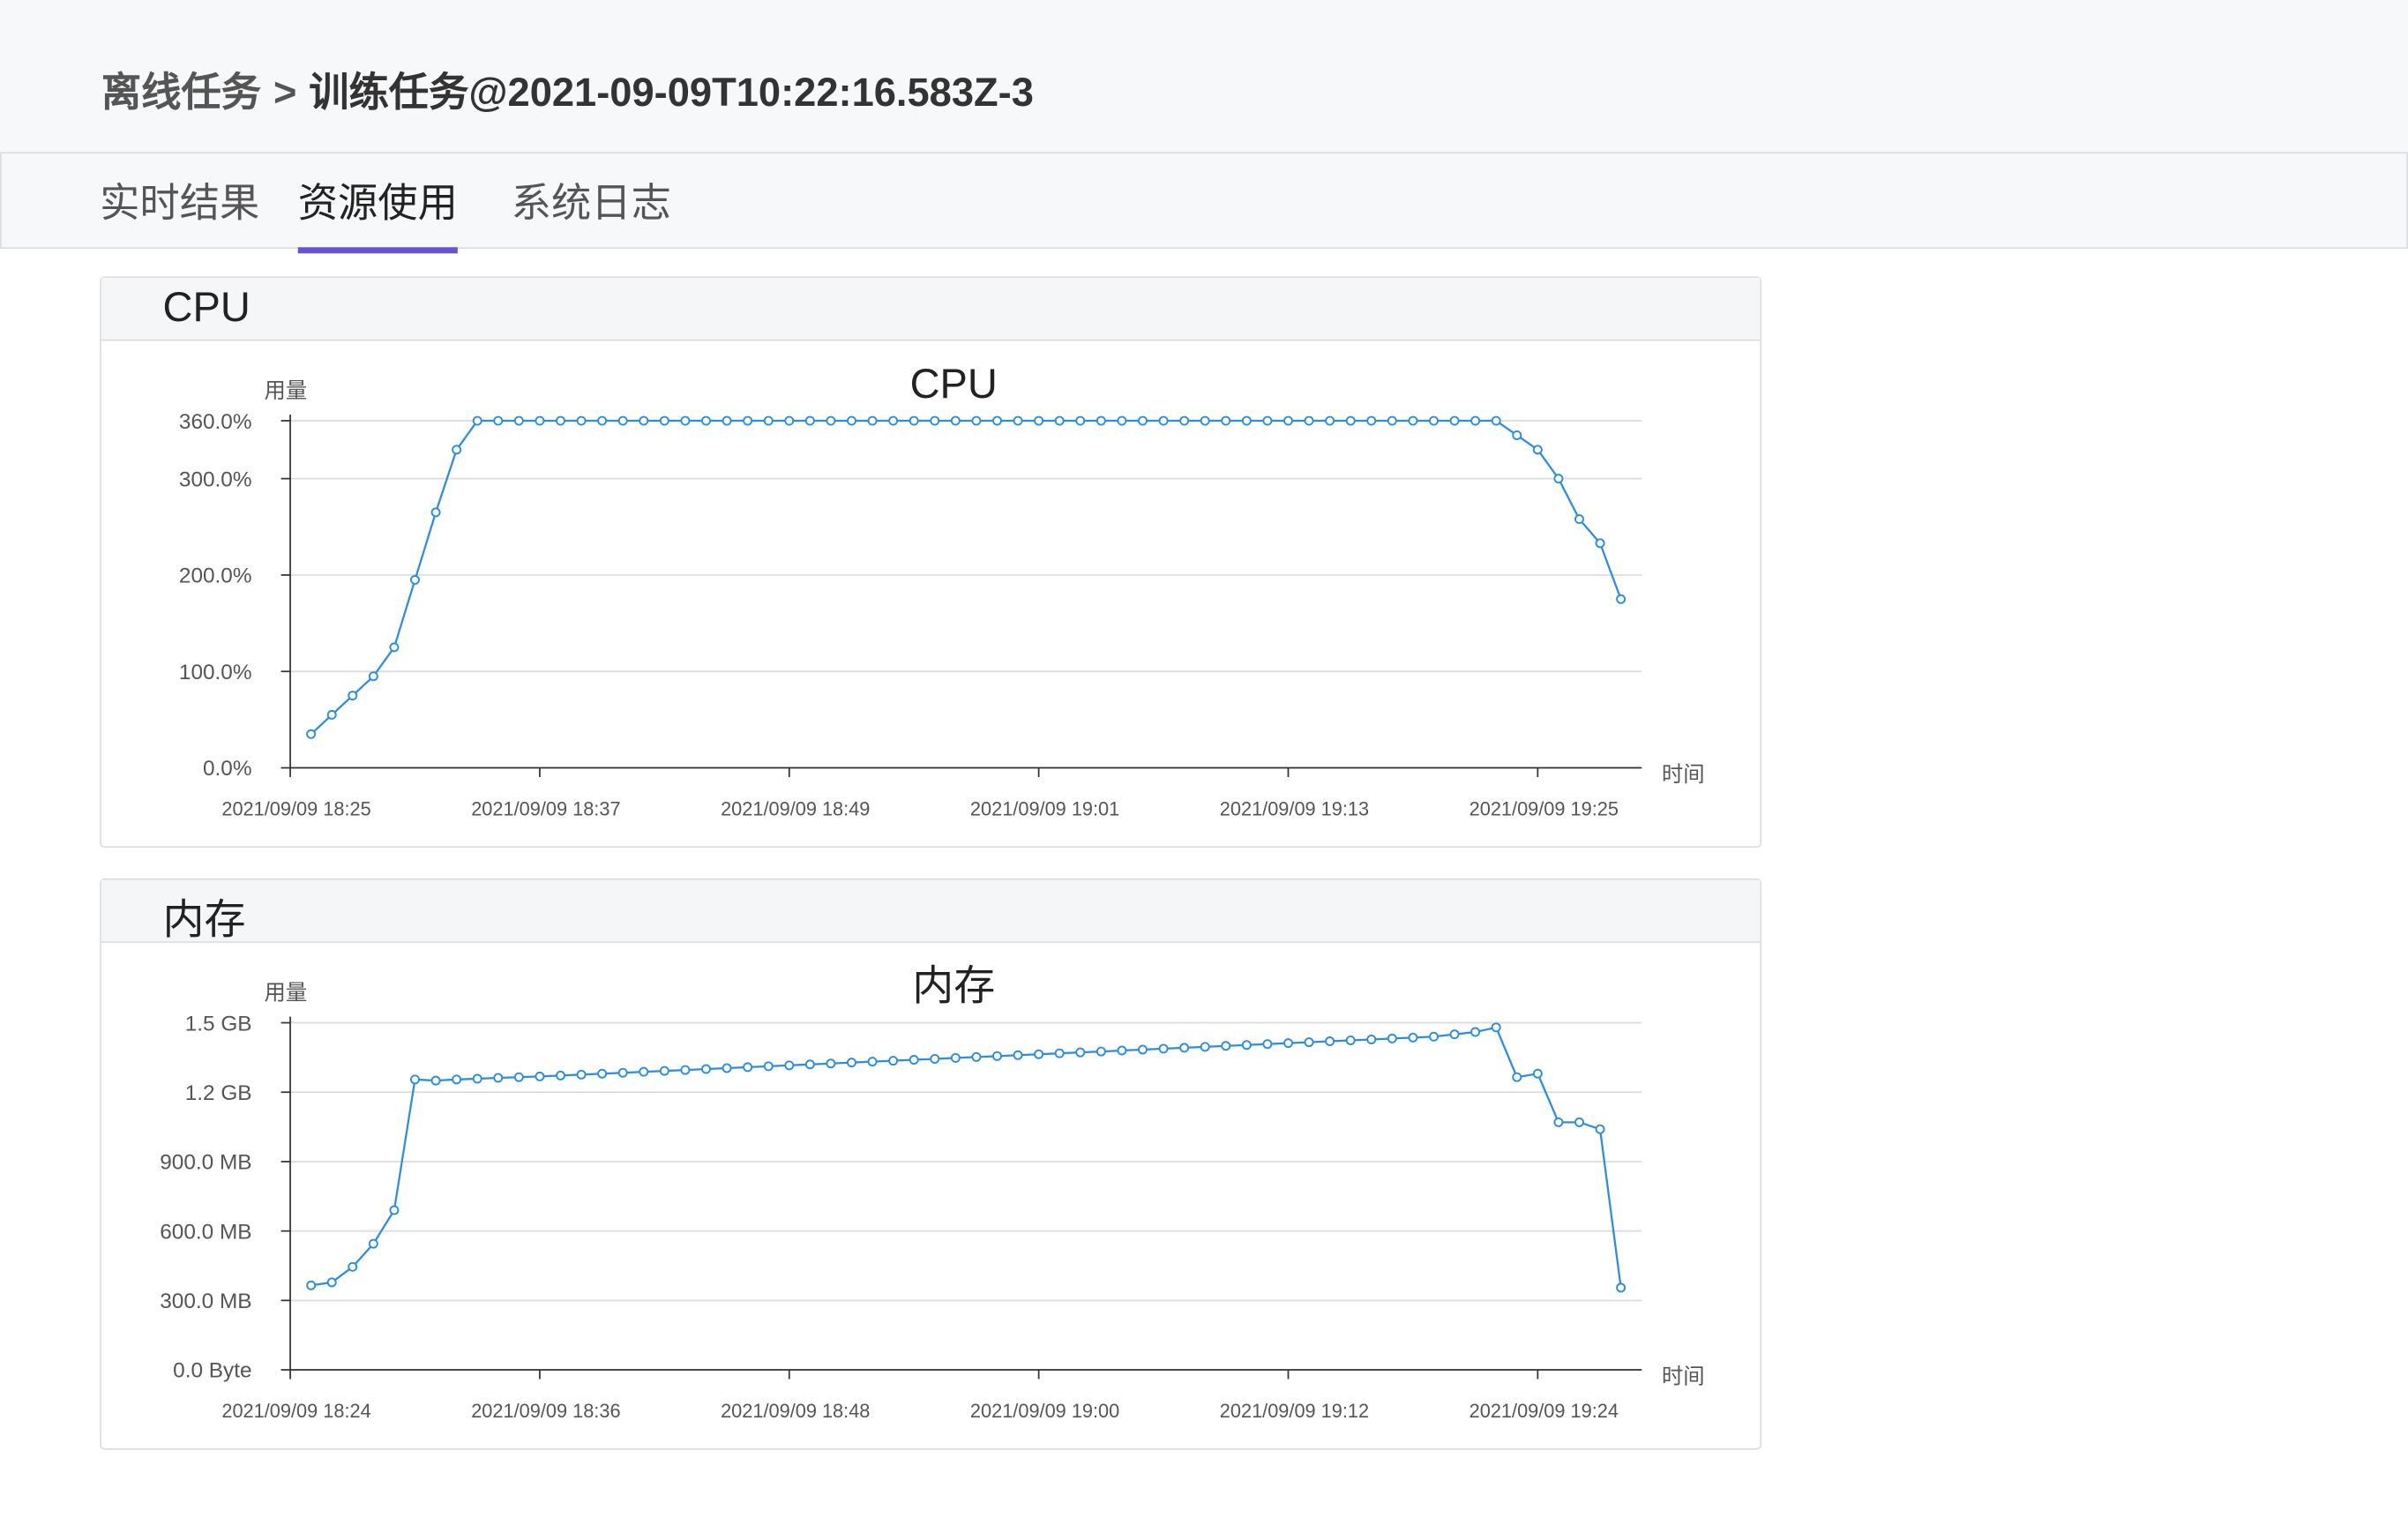 The image size is (2408, 1518). Describe the element at coordinates (795, 809) in the screenshot. I see `x-tick-label: 2021/09/09 18:49` at that location.